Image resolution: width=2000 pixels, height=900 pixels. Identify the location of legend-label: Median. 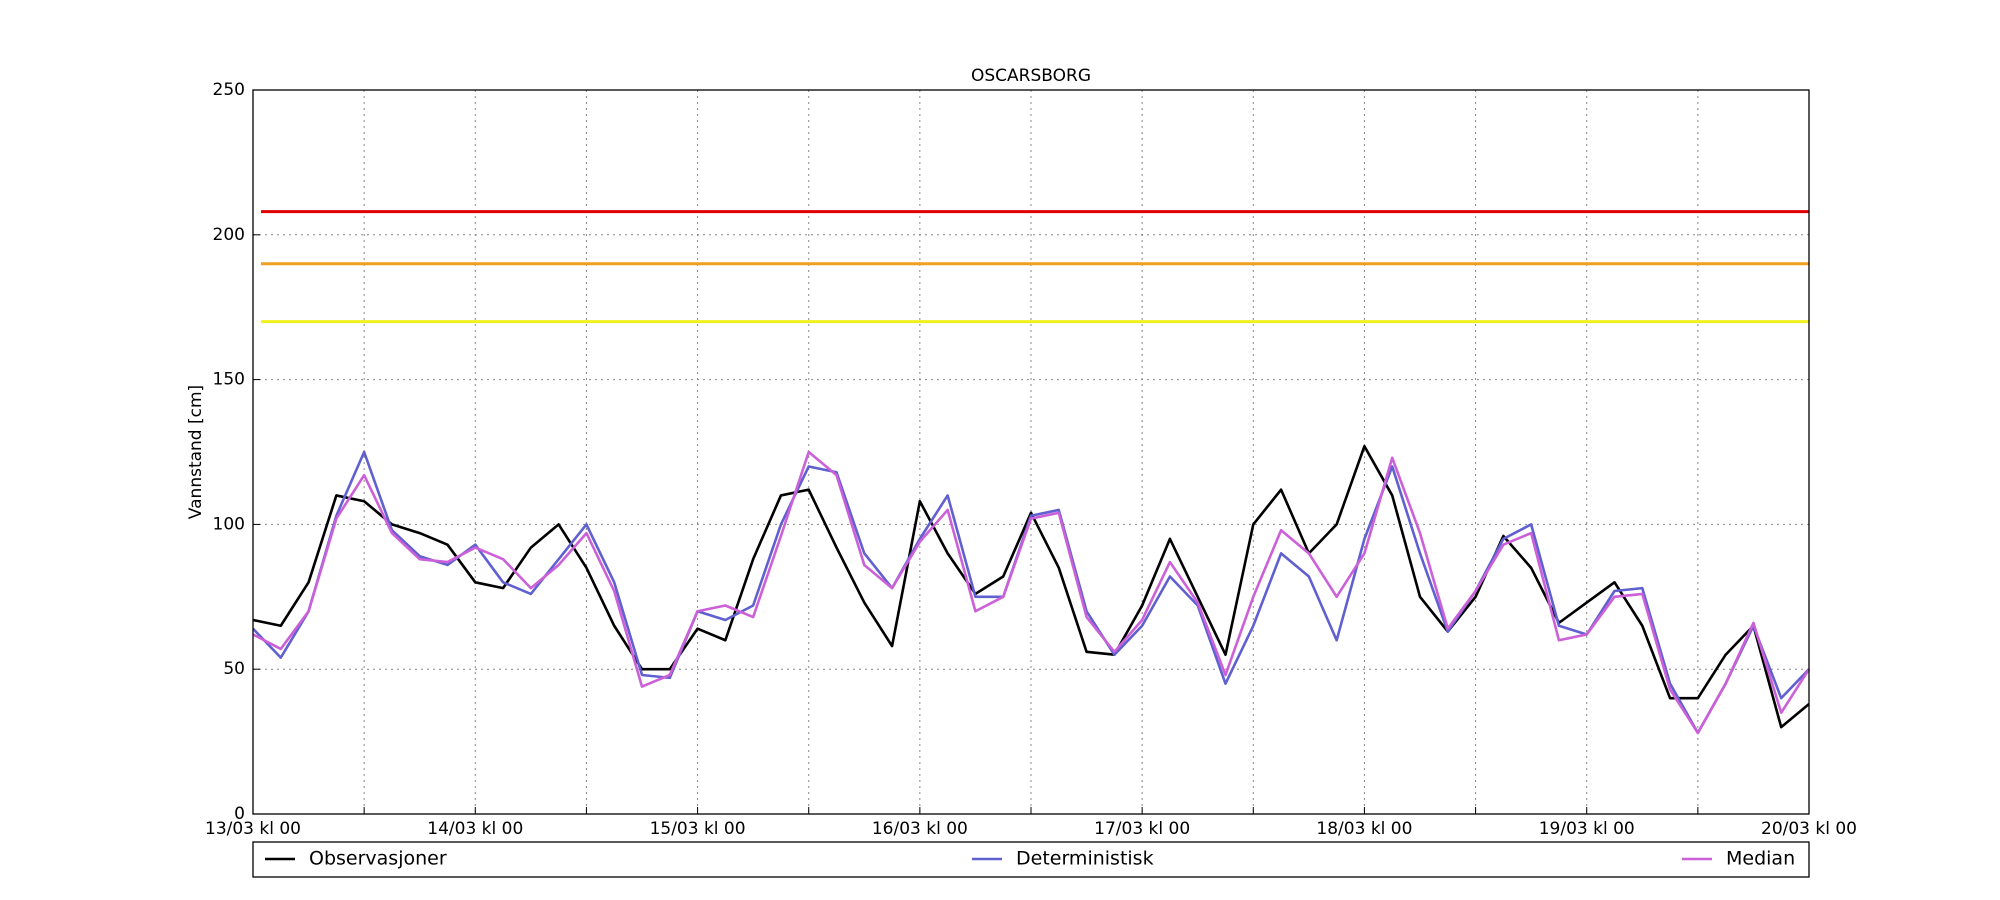
(1760, 859).